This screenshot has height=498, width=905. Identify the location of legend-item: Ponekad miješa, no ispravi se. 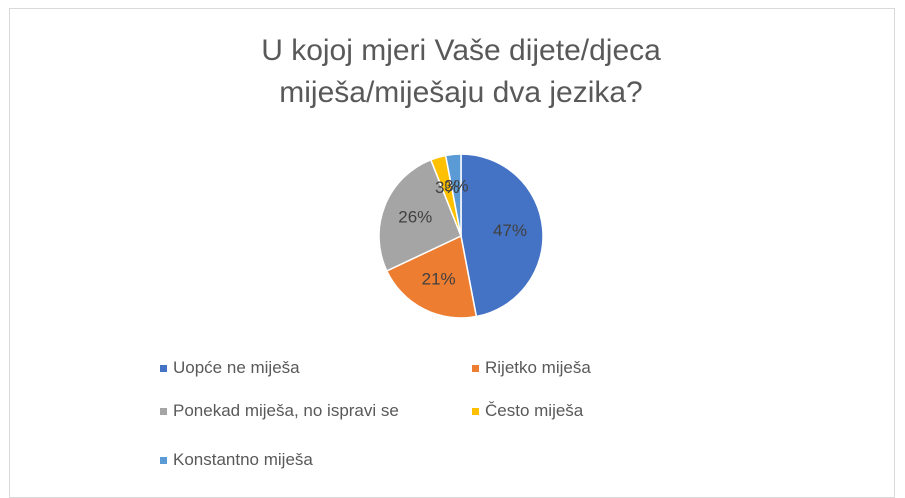
(279, 411).